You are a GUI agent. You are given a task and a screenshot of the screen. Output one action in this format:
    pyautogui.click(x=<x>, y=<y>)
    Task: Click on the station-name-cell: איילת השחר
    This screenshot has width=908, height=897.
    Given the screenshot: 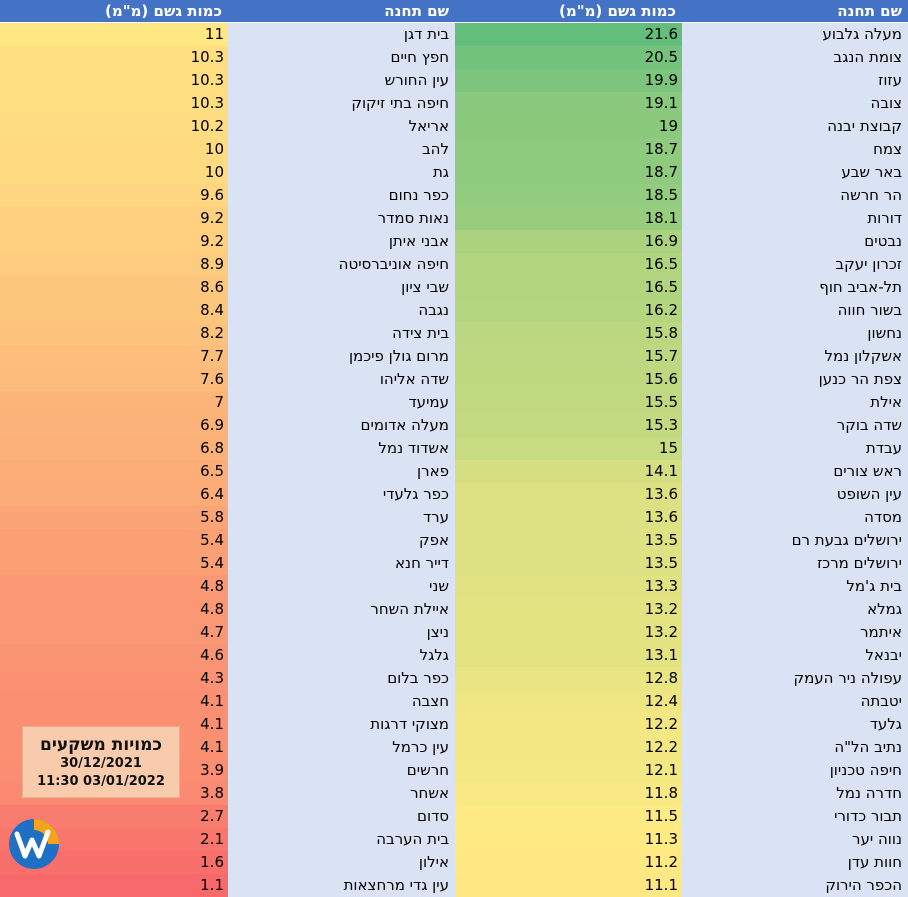 What is the action you would take?
    pyautogui.click(x=341, y=609)
    